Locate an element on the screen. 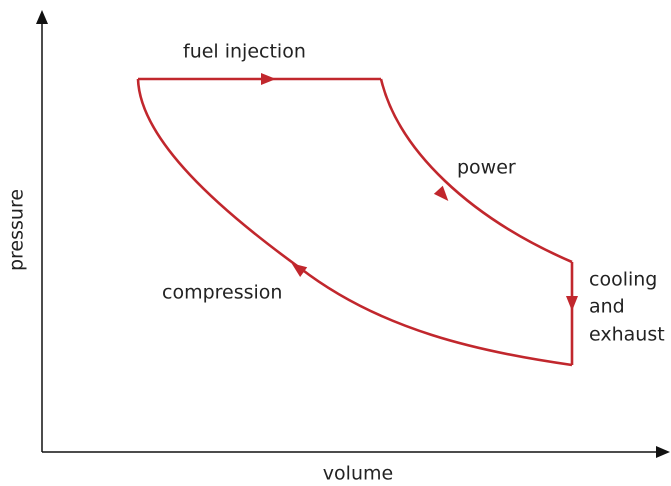 This screenshot has height=486, width=671. label: cooling is located at coordinates (623, 280).